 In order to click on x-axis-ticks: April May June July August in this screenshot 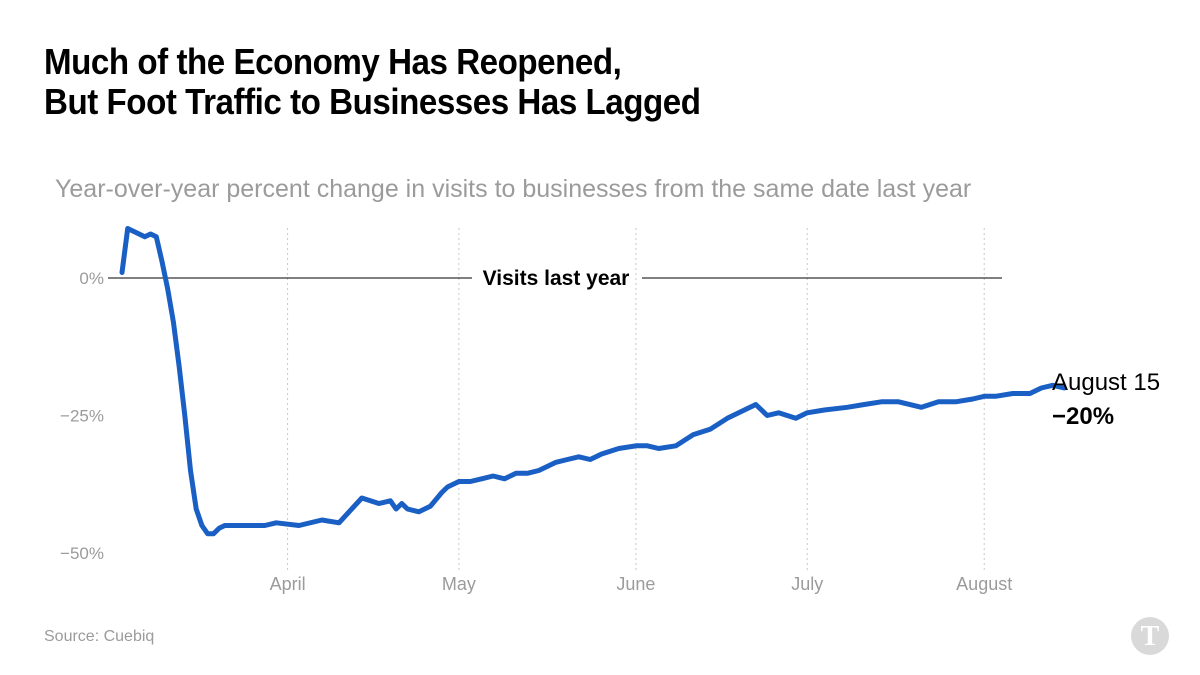, I will do `click(641, 584)`.